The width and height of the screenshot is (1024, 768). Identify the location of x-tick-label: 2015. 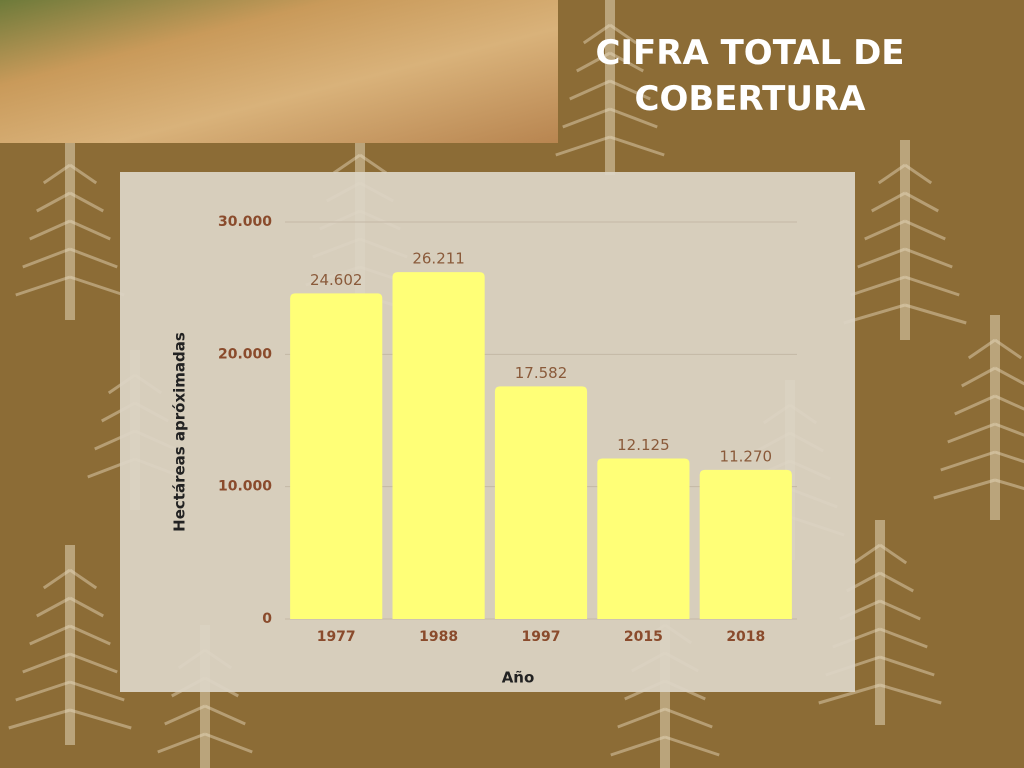
(643, 637).